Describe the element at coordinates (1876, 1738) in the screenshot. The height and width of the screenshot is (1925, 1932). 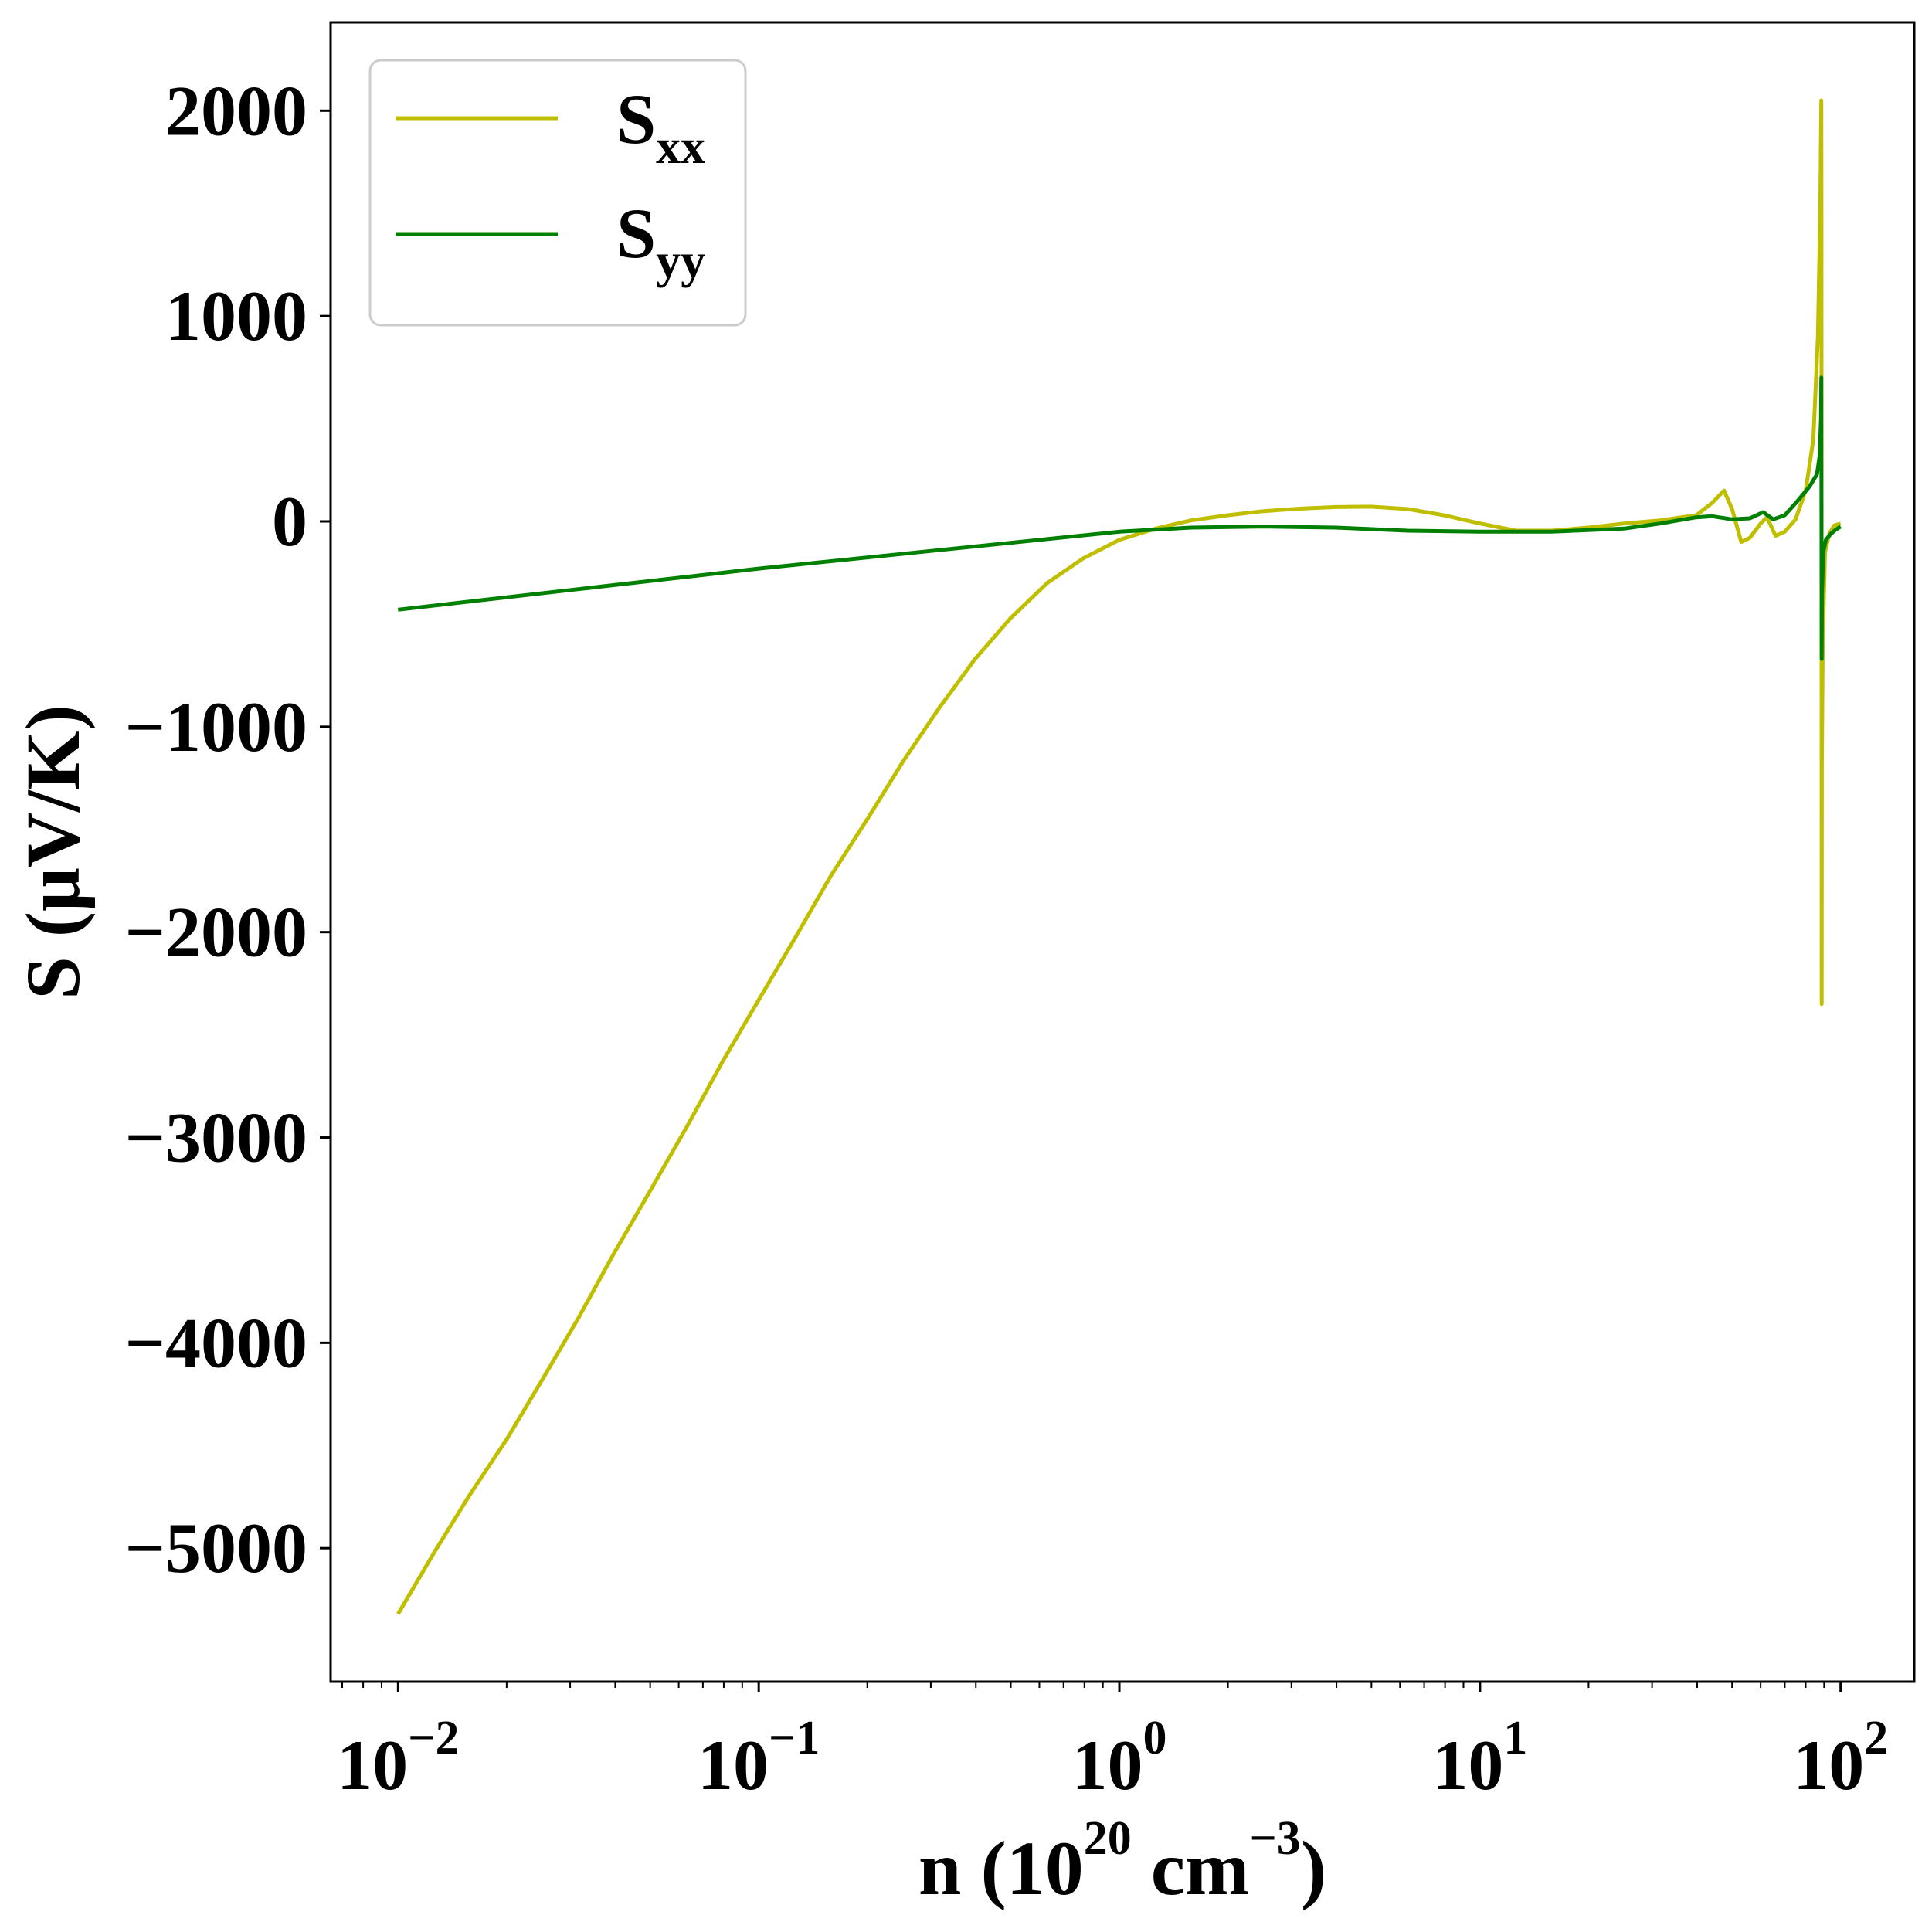
I see `x-tick-label-exponent: 2` at that location.